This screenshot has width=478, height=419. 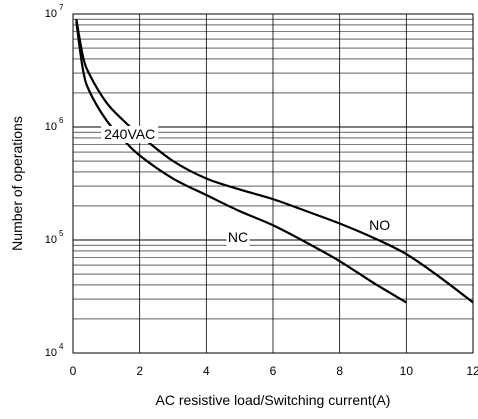 I want to click on y-tick-exponent: 6, so click(x=61, y=120).